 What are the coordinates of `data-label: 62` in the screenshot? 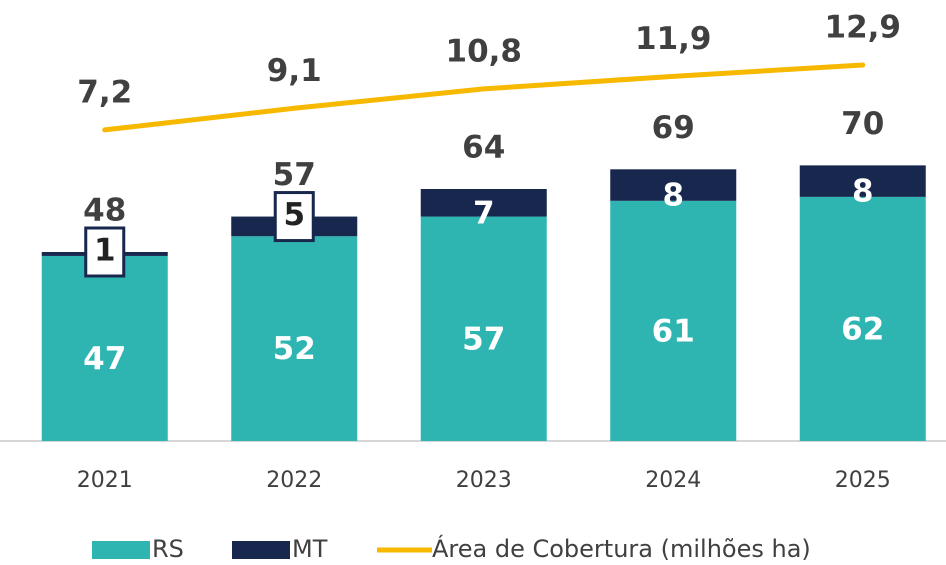 It's located at (862, 329).